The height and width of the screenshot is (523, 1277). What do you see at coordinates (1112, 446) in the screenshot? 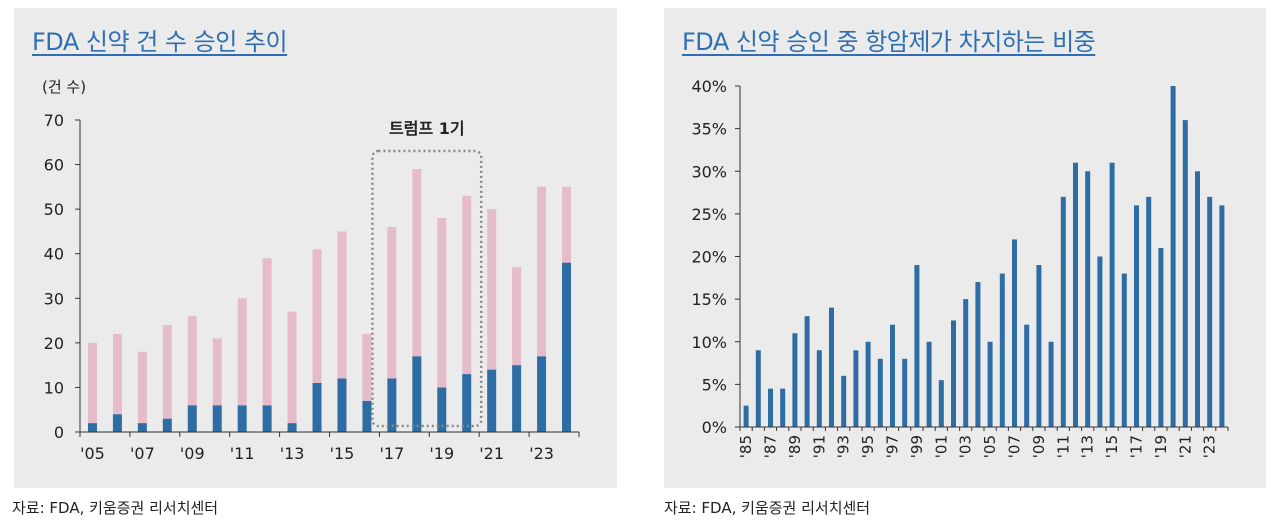
I see `right-x-tick-label: '15` at bounding box center [1112, 446].